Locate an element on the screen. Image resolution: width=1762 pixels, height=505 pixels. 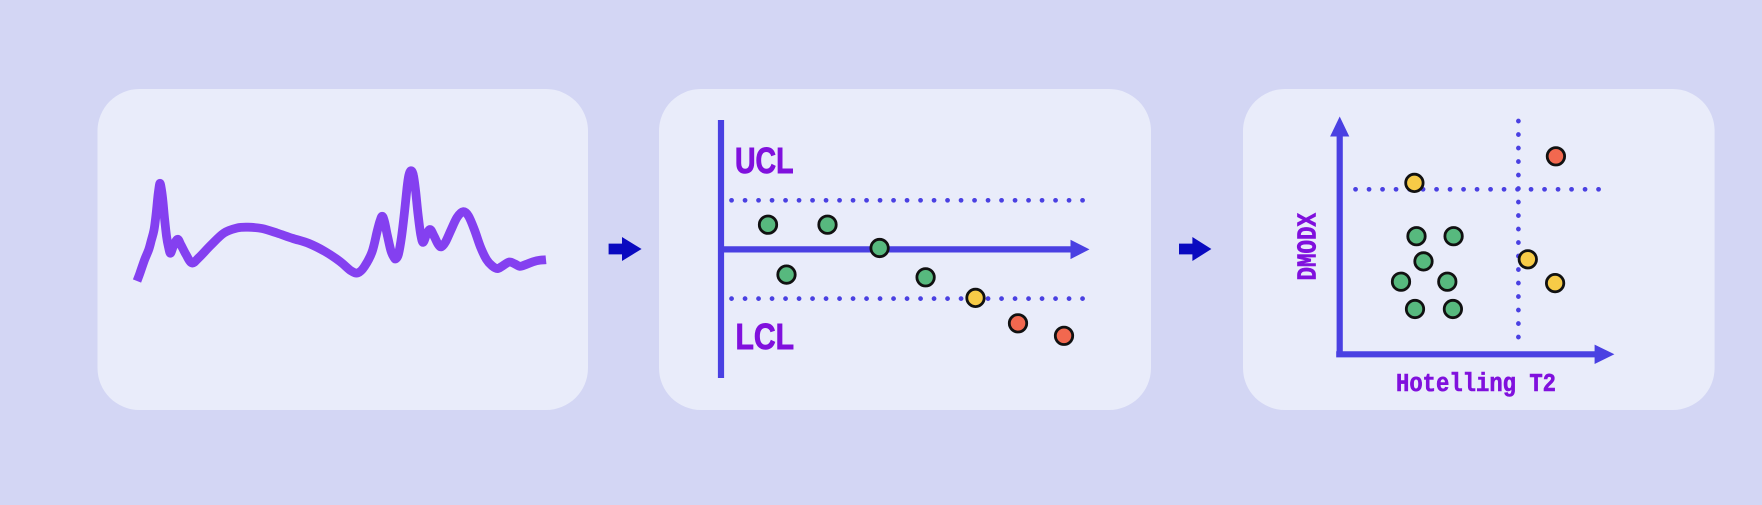
svg-text: UCL is located at coordinates (764, 160).